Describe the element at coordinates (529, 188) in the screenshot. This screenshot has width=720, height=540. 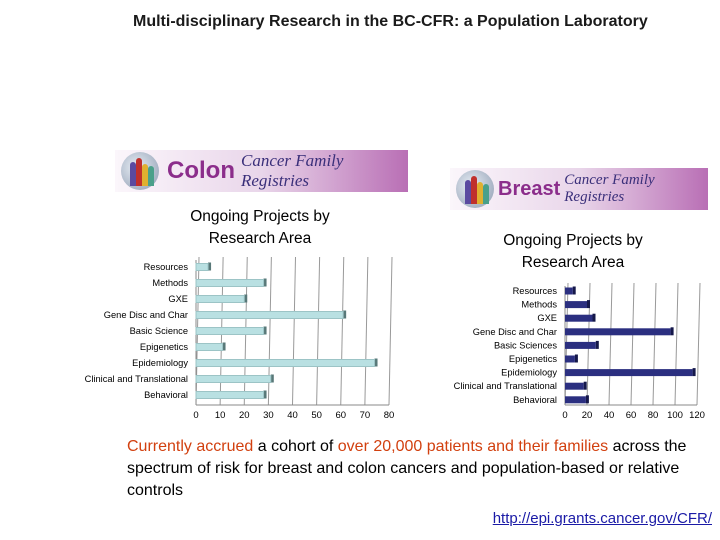
I see `breast-word: Breast` at that location.